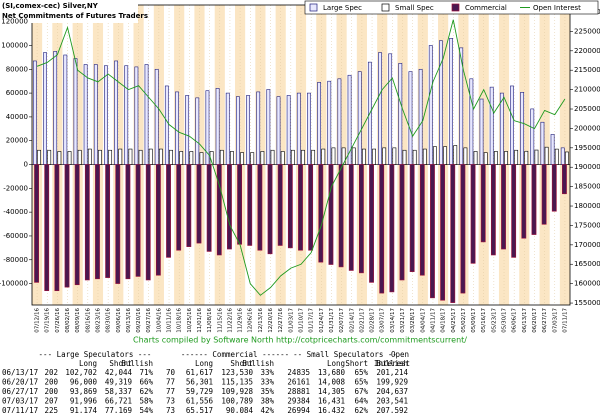 The height and width of the screenshot is (413, 600). I want to click on x-tick-label: 10/18/16, so click(180, 320).